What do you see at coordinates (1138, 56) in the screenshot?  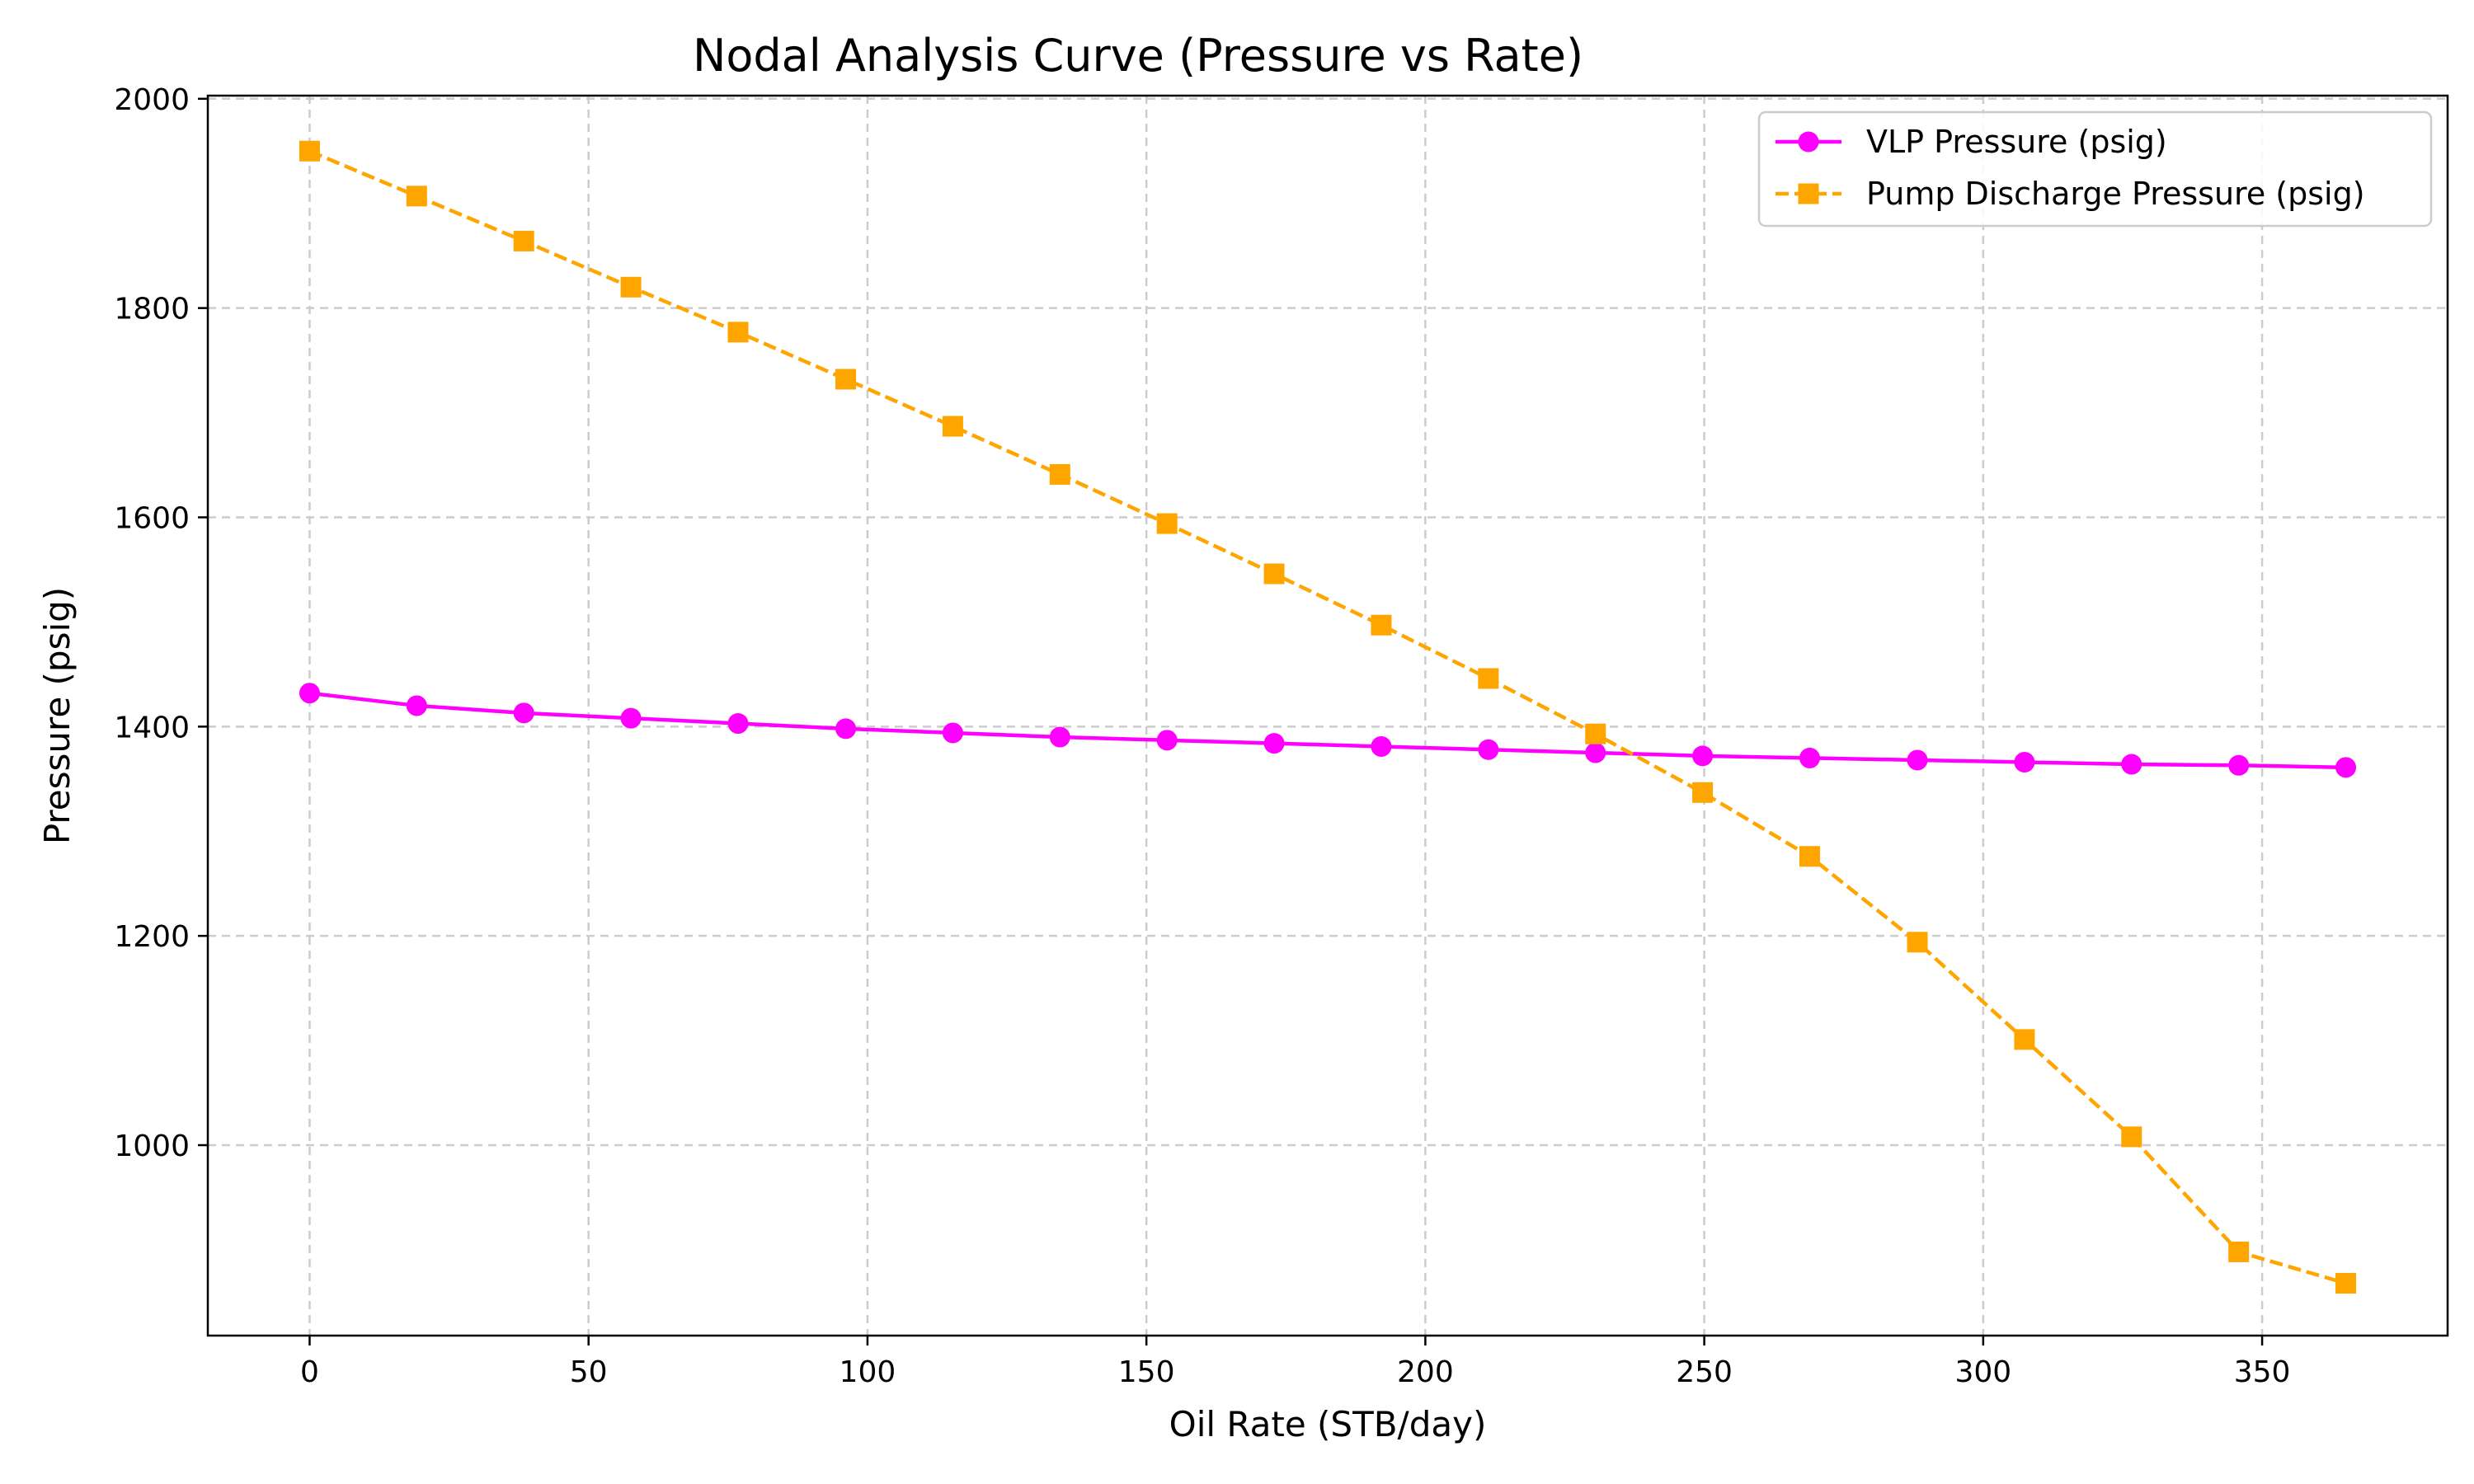 I see `chart-title: Nodal Analysis Curve (Pressure vs Rate)` at bounding box center [1138, 56].